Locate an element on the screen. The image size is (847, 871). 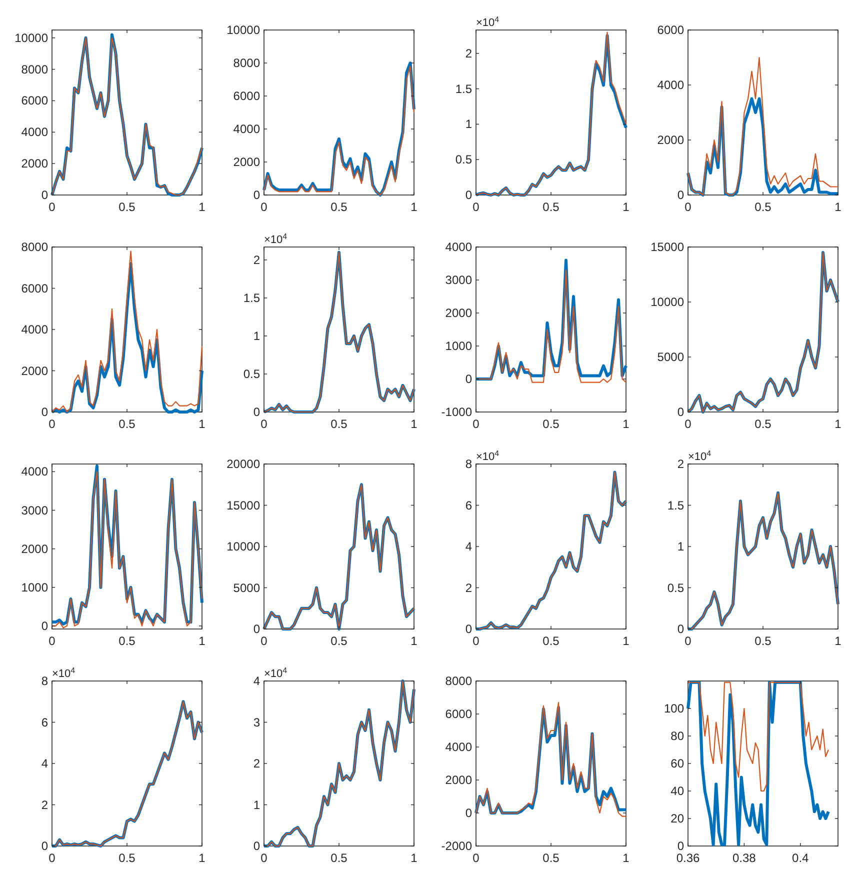
y-tick-label: 1000 is located at coordinates (34, 587).